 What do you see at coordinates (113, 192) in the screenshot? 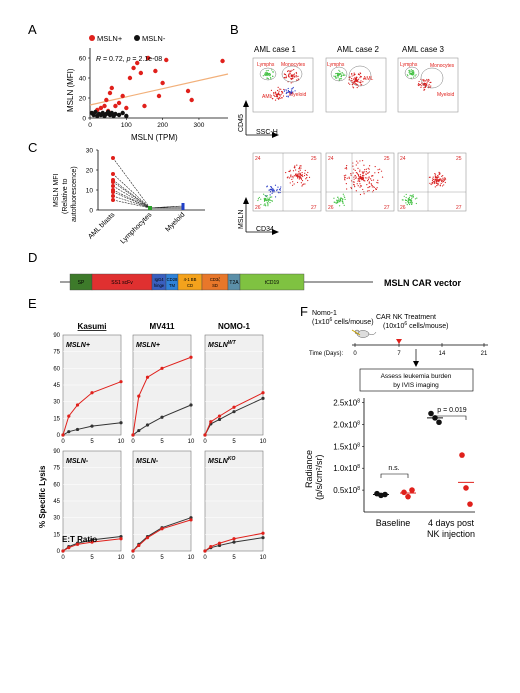
I see `blast-point` at bounding box center [113, 192].